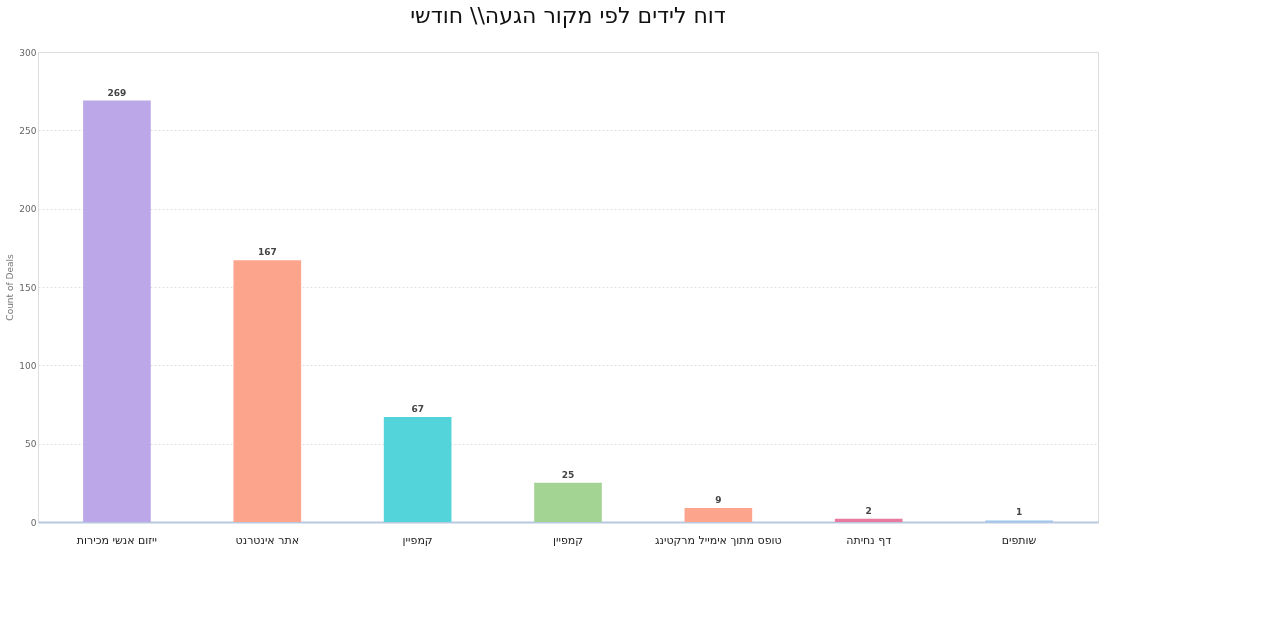  Describe the element at coordinates (417, 409) in the screenshot. I see `data-label: 67` at that location.